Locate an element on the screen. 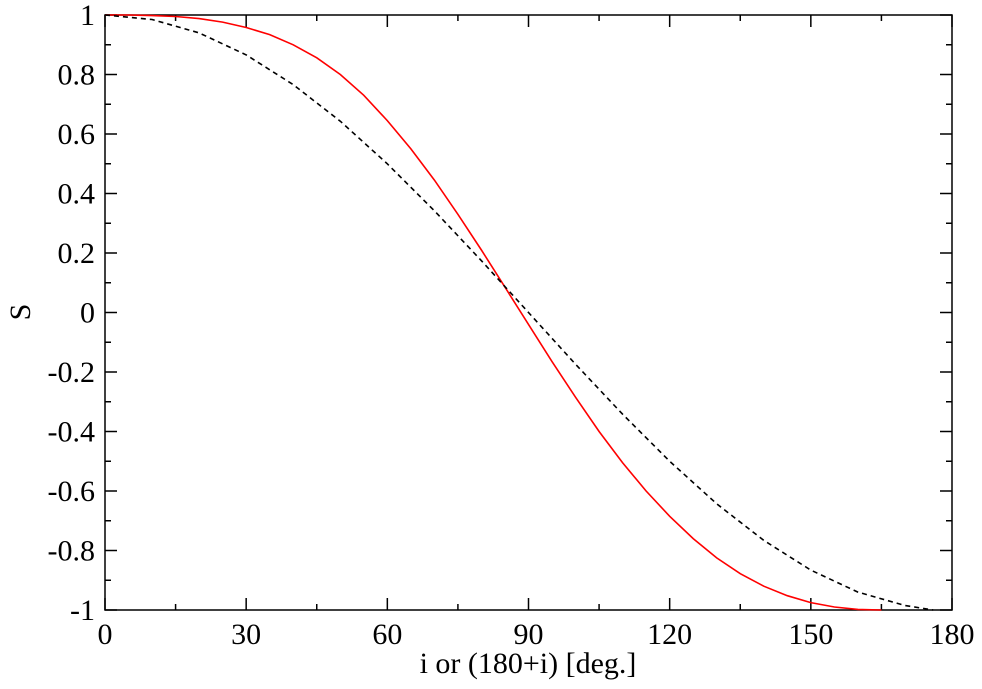 The image size is (982, 689). x-tick-label: 150 is located at coordinates (810, 634).